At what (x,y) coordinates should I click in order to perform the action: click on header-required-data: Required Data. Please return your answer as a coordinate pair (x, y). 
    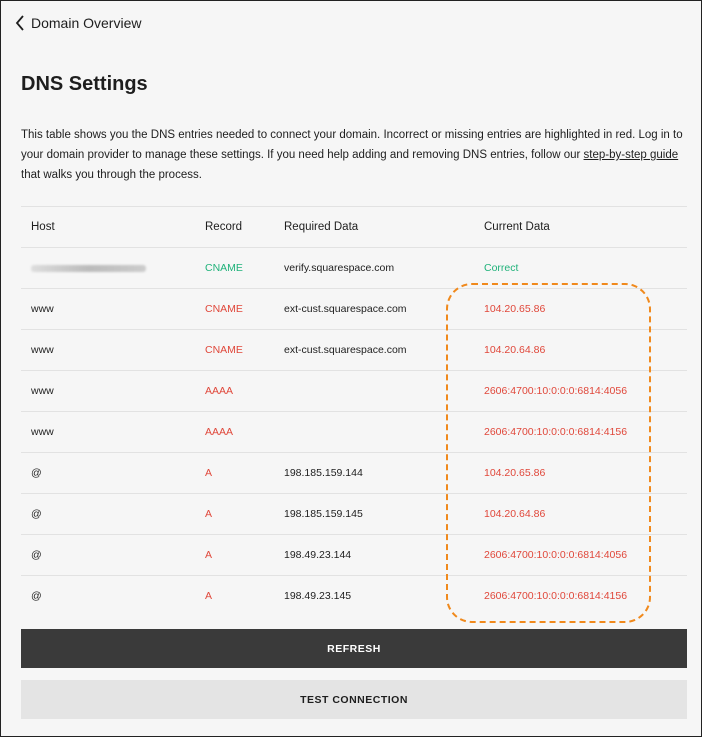
    Looking at the image, I should click on (384, 227).